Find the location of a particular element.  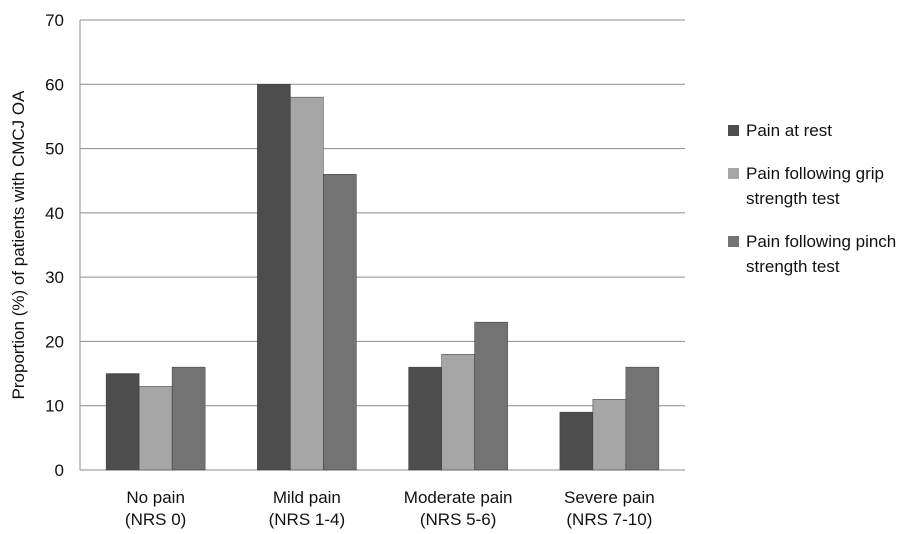

y-tick-label: 70 is located at coordinates (54, 20).